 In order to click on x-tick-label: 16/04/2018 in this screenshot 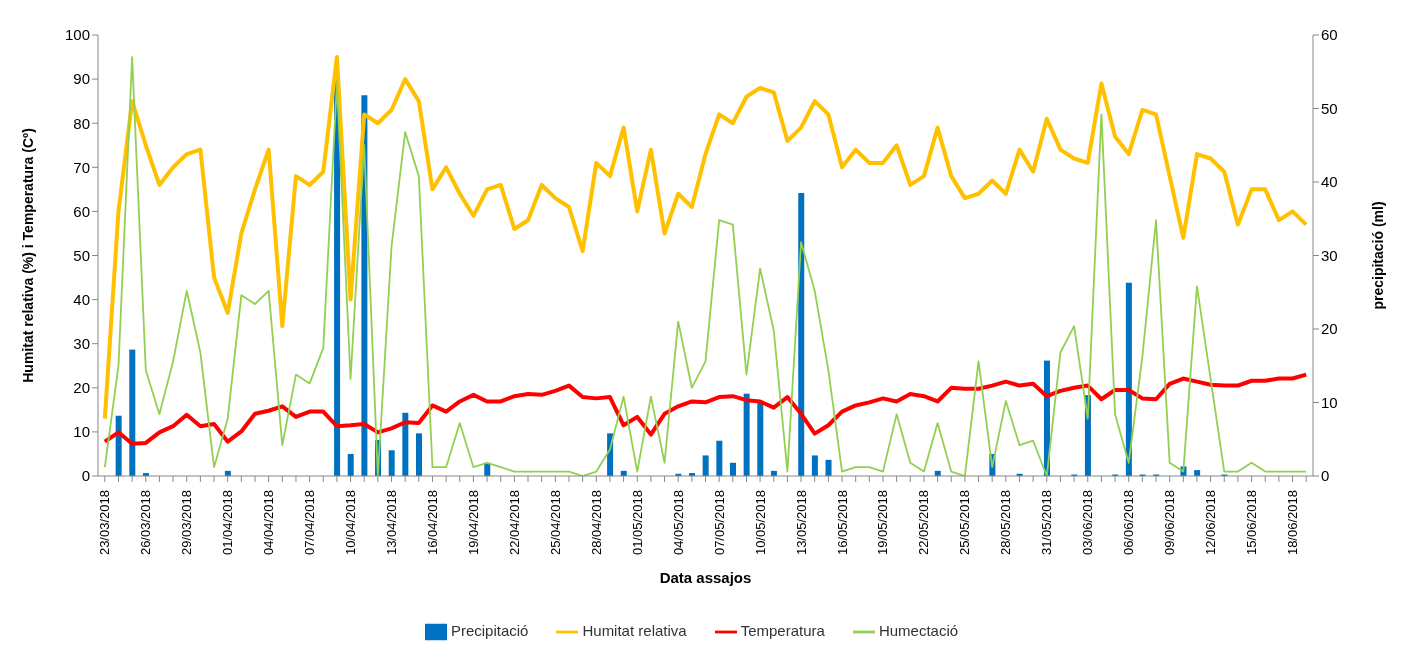, I will do `click(432, 523)`.